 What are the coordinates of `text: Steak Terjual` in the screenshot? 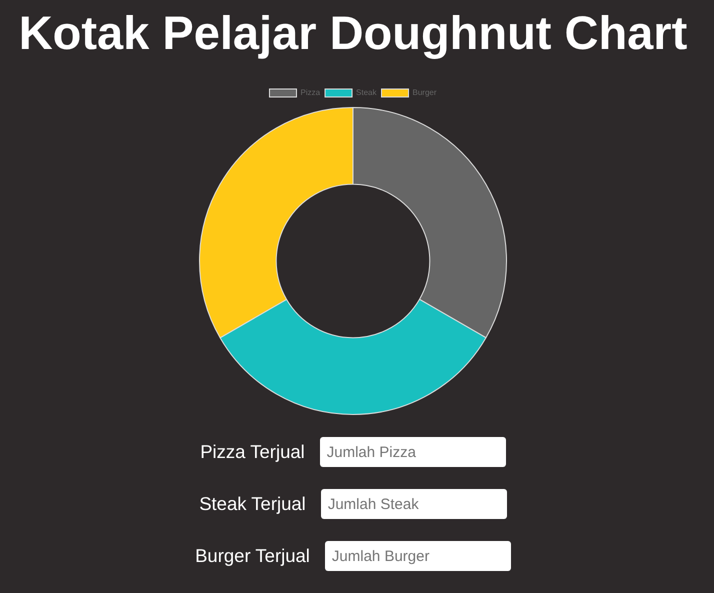 It's located at (252, 504).